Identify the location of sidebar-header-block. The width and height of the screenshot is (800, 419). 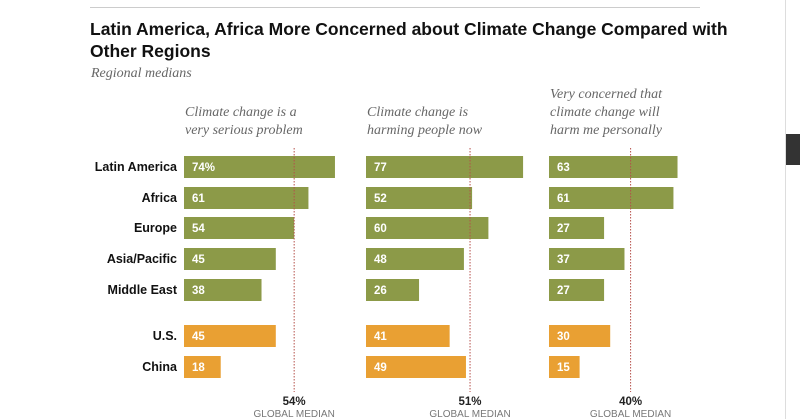
(793, 149).